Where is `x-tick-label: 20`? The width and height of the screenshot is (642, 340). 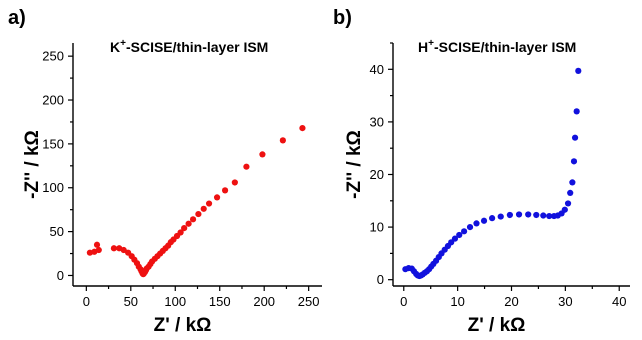 x-tick-label: 20 is located at coordinates (511, 301).